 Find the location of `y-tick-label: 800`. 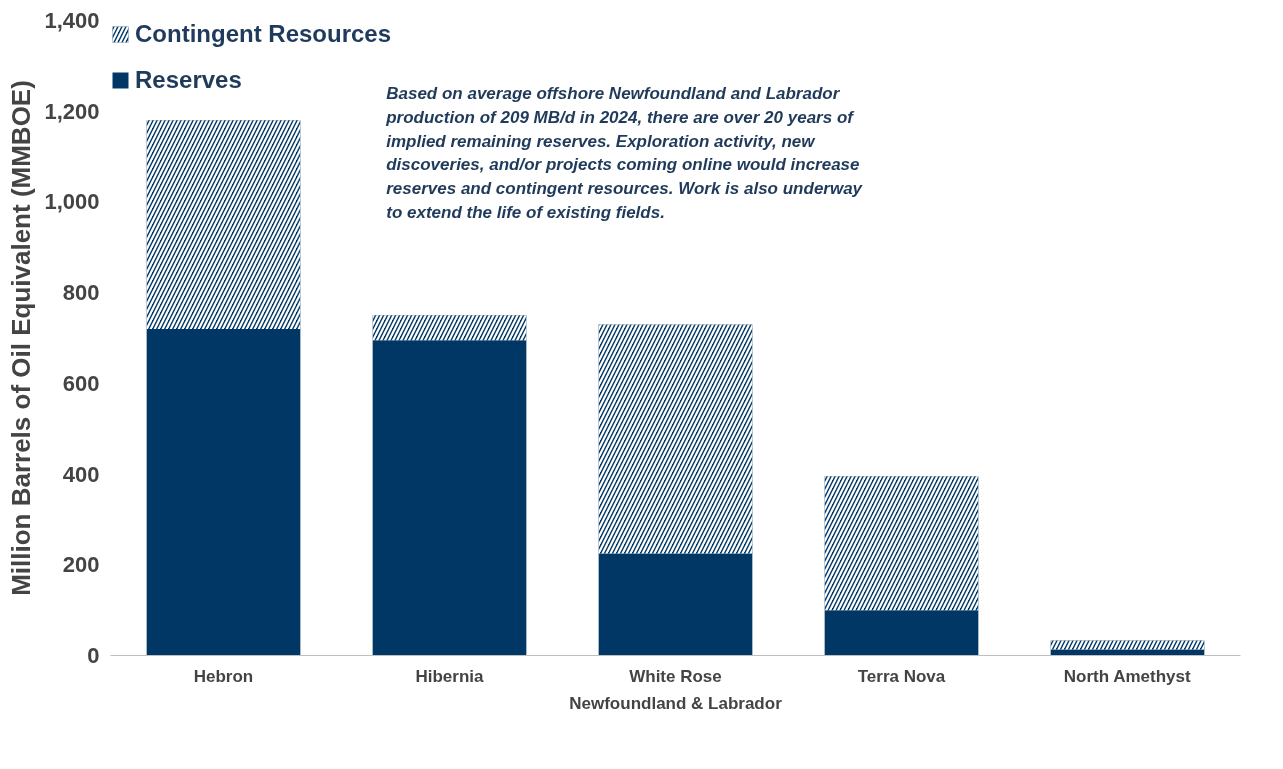

y-tick-label: 800 is located at coordinates (81, 293).